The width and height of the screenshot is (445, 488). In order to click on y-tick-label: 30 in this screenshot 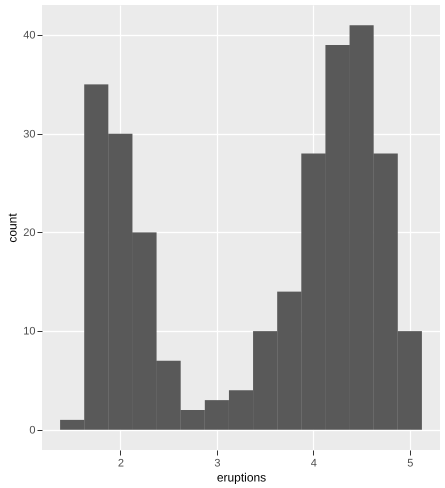, I will do `click(29, 134)`.